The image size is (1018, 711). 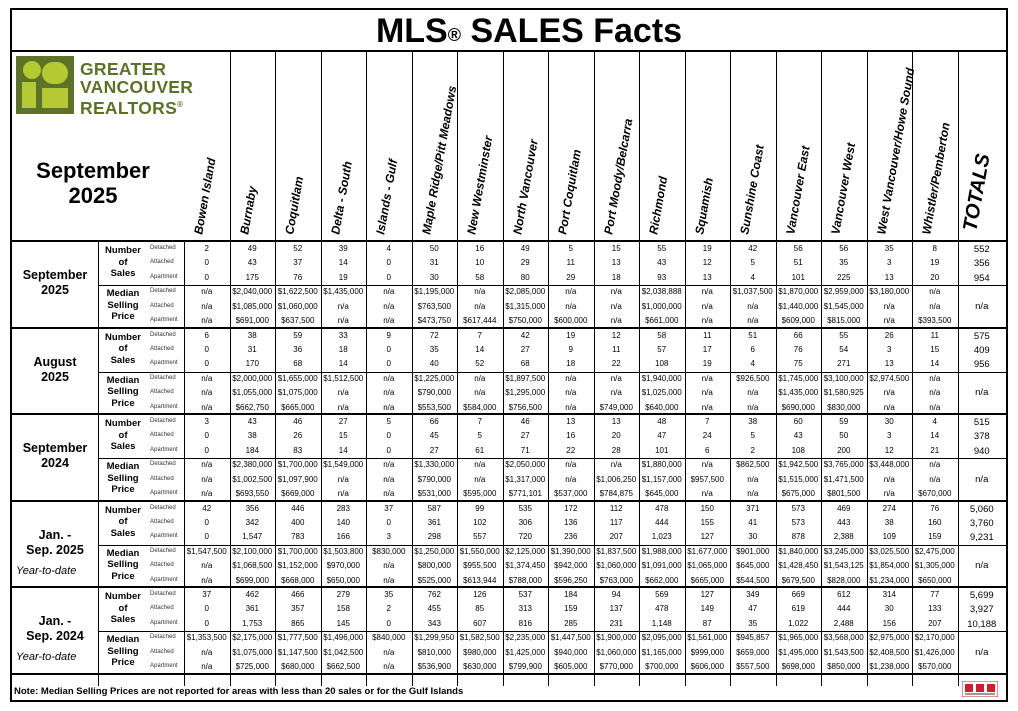 I want to click on data-cell: $784,875, so click(x=616, y=493).